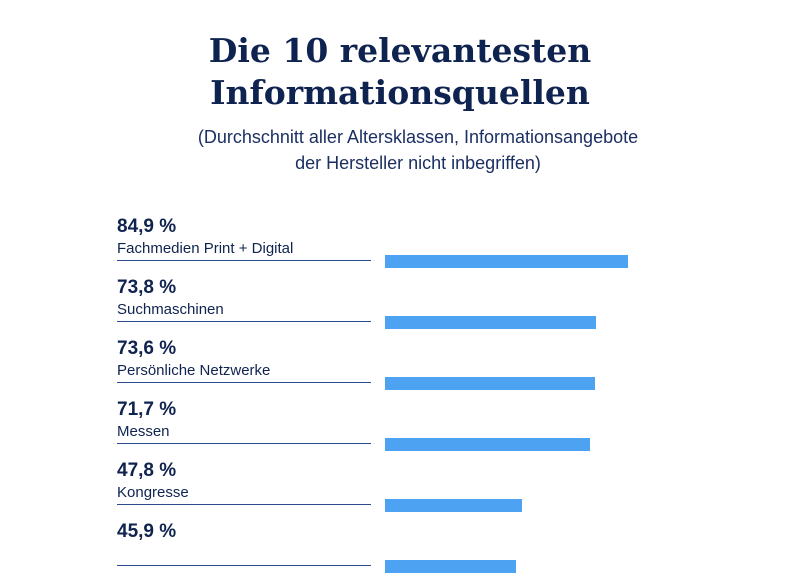  I want to click on category-label: Messen, so click(143, 431).